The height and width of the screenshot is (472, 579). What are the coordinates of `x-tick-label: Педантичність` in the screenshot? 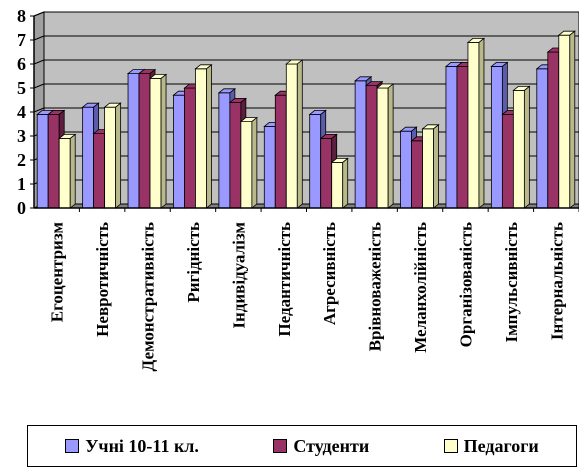 It's located at (284, 279).